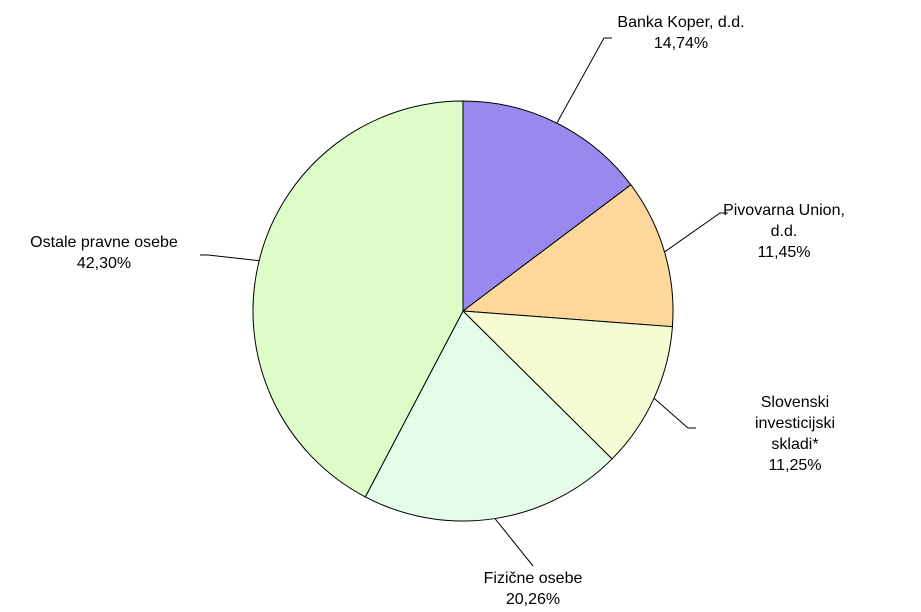 The height and width of the screenshot is (612, 921). I want to click on slice-label: Slovenski investicijski skladi* 11,25%, so click(795, 434).